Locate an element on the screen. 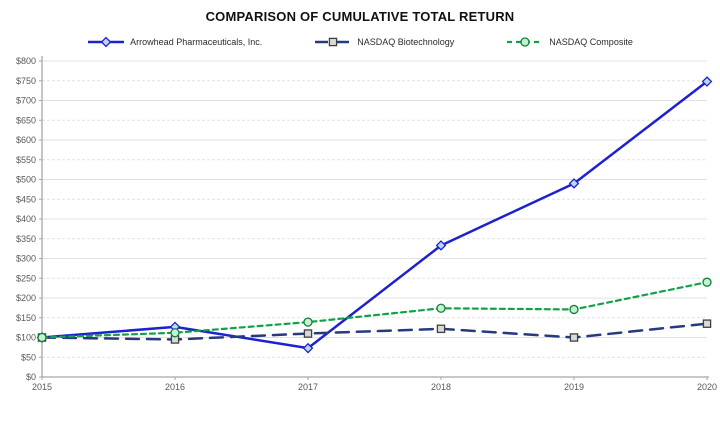  y-tick-label: $700 is located at coordinates (26, 101).